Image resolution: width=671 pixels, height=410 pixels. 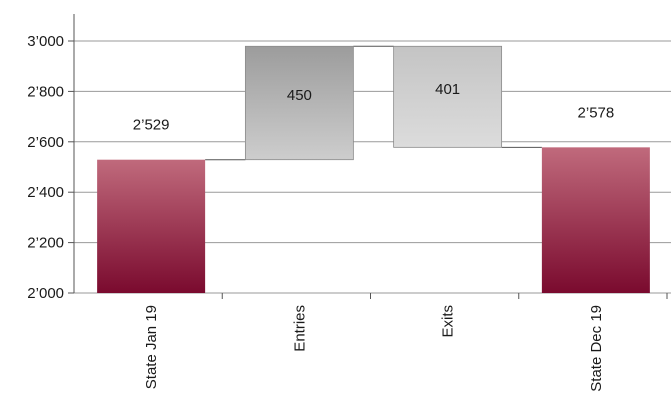 I want to click on y-tick-label: 2’200, so click(x=45, y=243).